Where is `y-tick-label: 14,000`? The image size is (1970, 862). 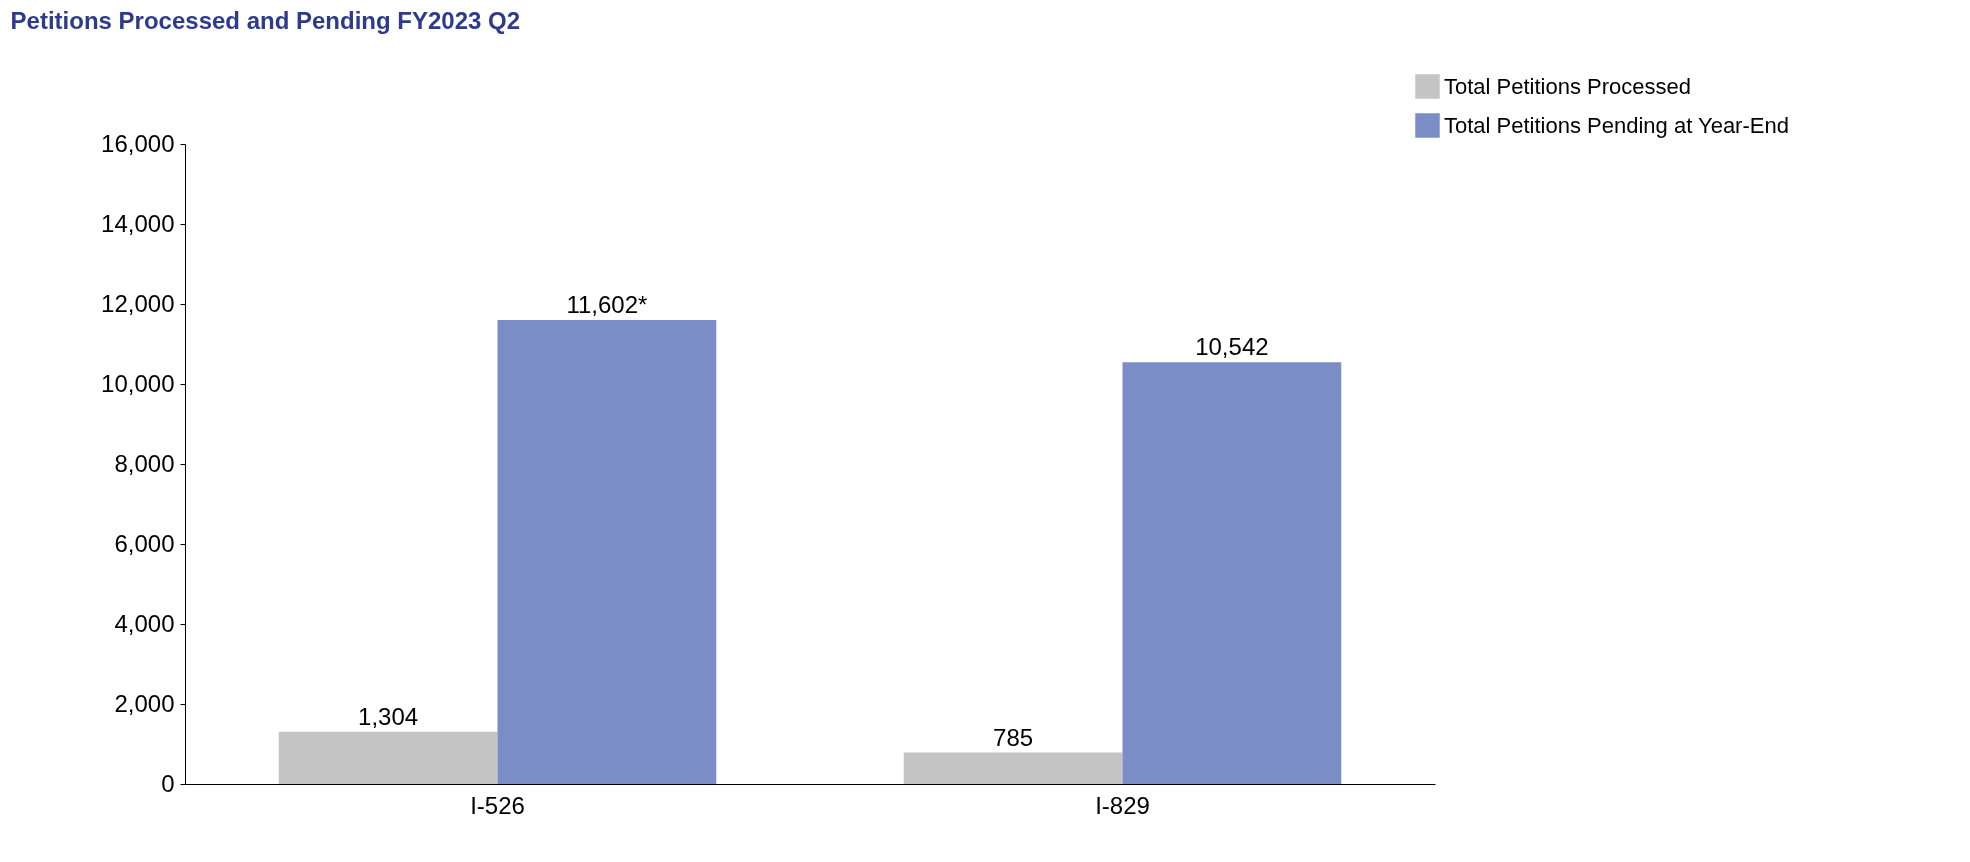
y-tick-label: 14,000 is located at coordinates (138, 223).